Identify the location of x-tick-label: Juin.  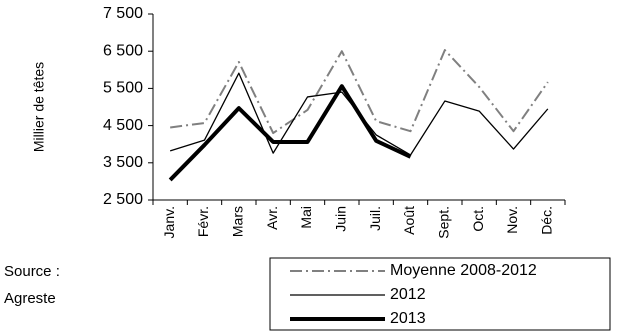
(341, 219).